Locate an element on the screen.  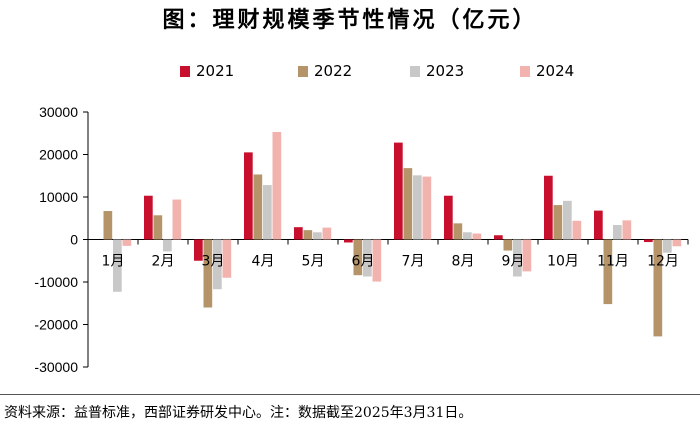
legend-label-2021: 2021 is located at coordinates (215, 71).